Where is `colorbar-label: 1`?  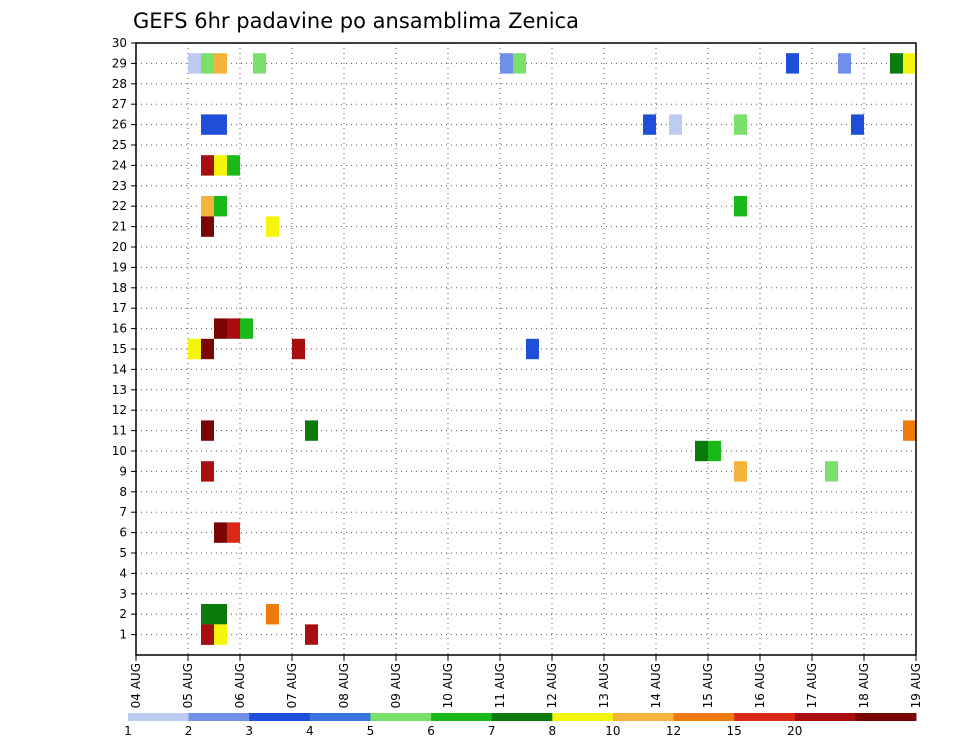
colorbar-label: 1 is located at coordinates (128, 731).